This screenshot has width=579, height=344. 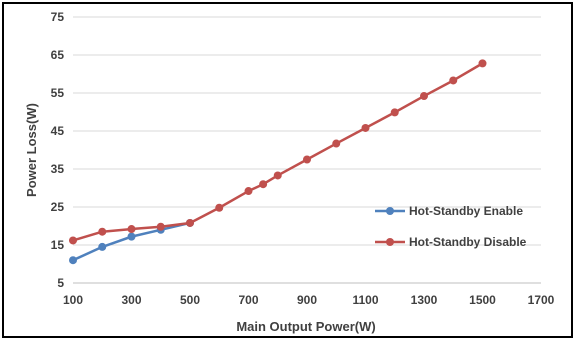 What do you see at coordinates (248, 300) in the screenshot?
I see `x-tick-label: 700` at bounding box center [248, 300].